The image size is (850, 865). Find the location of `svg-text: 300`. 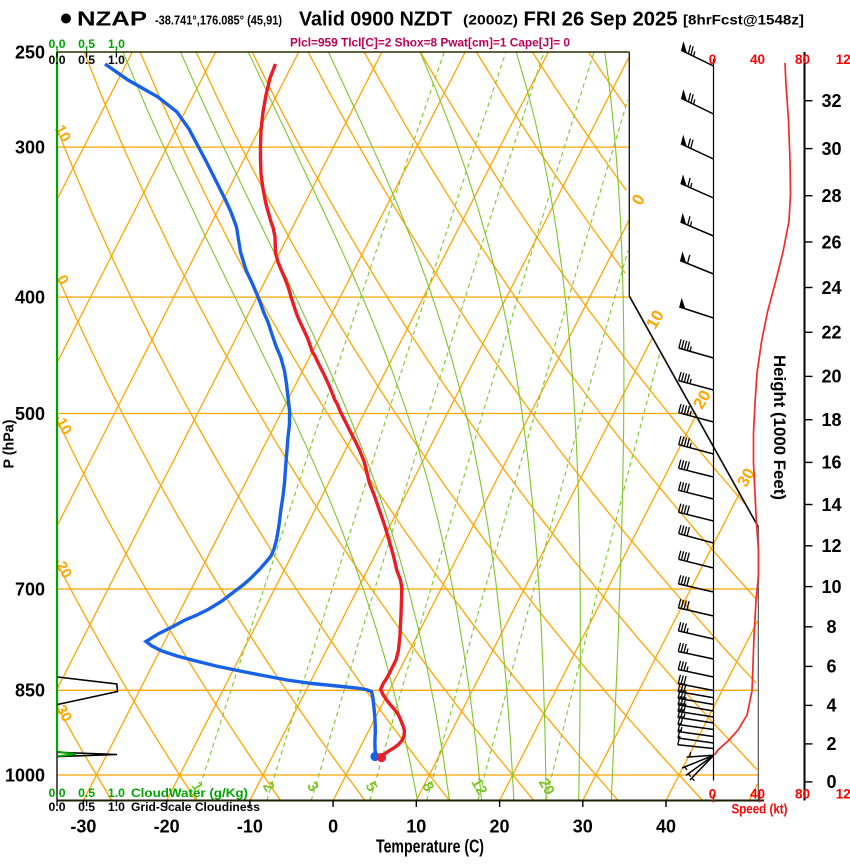

svg-text: 300 is located at coordinates (30, 147).